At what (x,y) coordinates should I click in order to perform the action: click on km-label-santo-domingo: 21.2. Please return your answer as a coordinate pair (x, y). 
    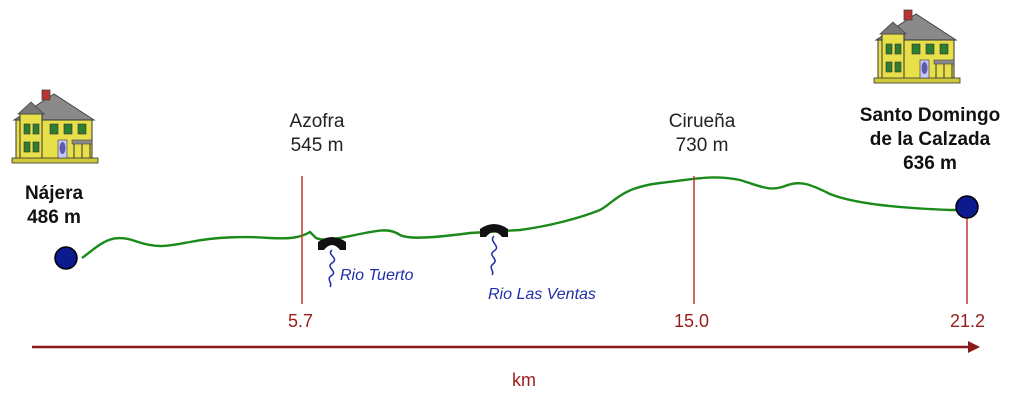
    Looking at the image, I should click on (968, 321).